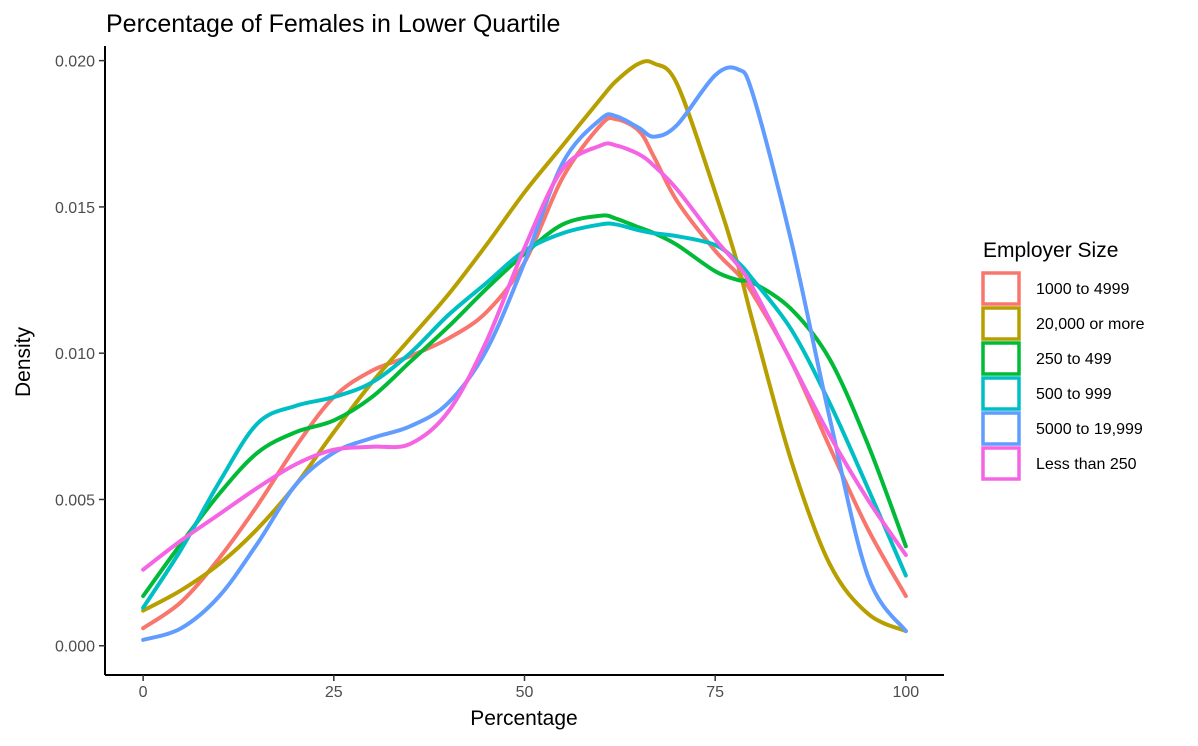 This screenshot has height=746, width=1198. Describe the element at coordinates (1074, 359) in the screenshot. I see `legend-label: 250 to 499` at that location.